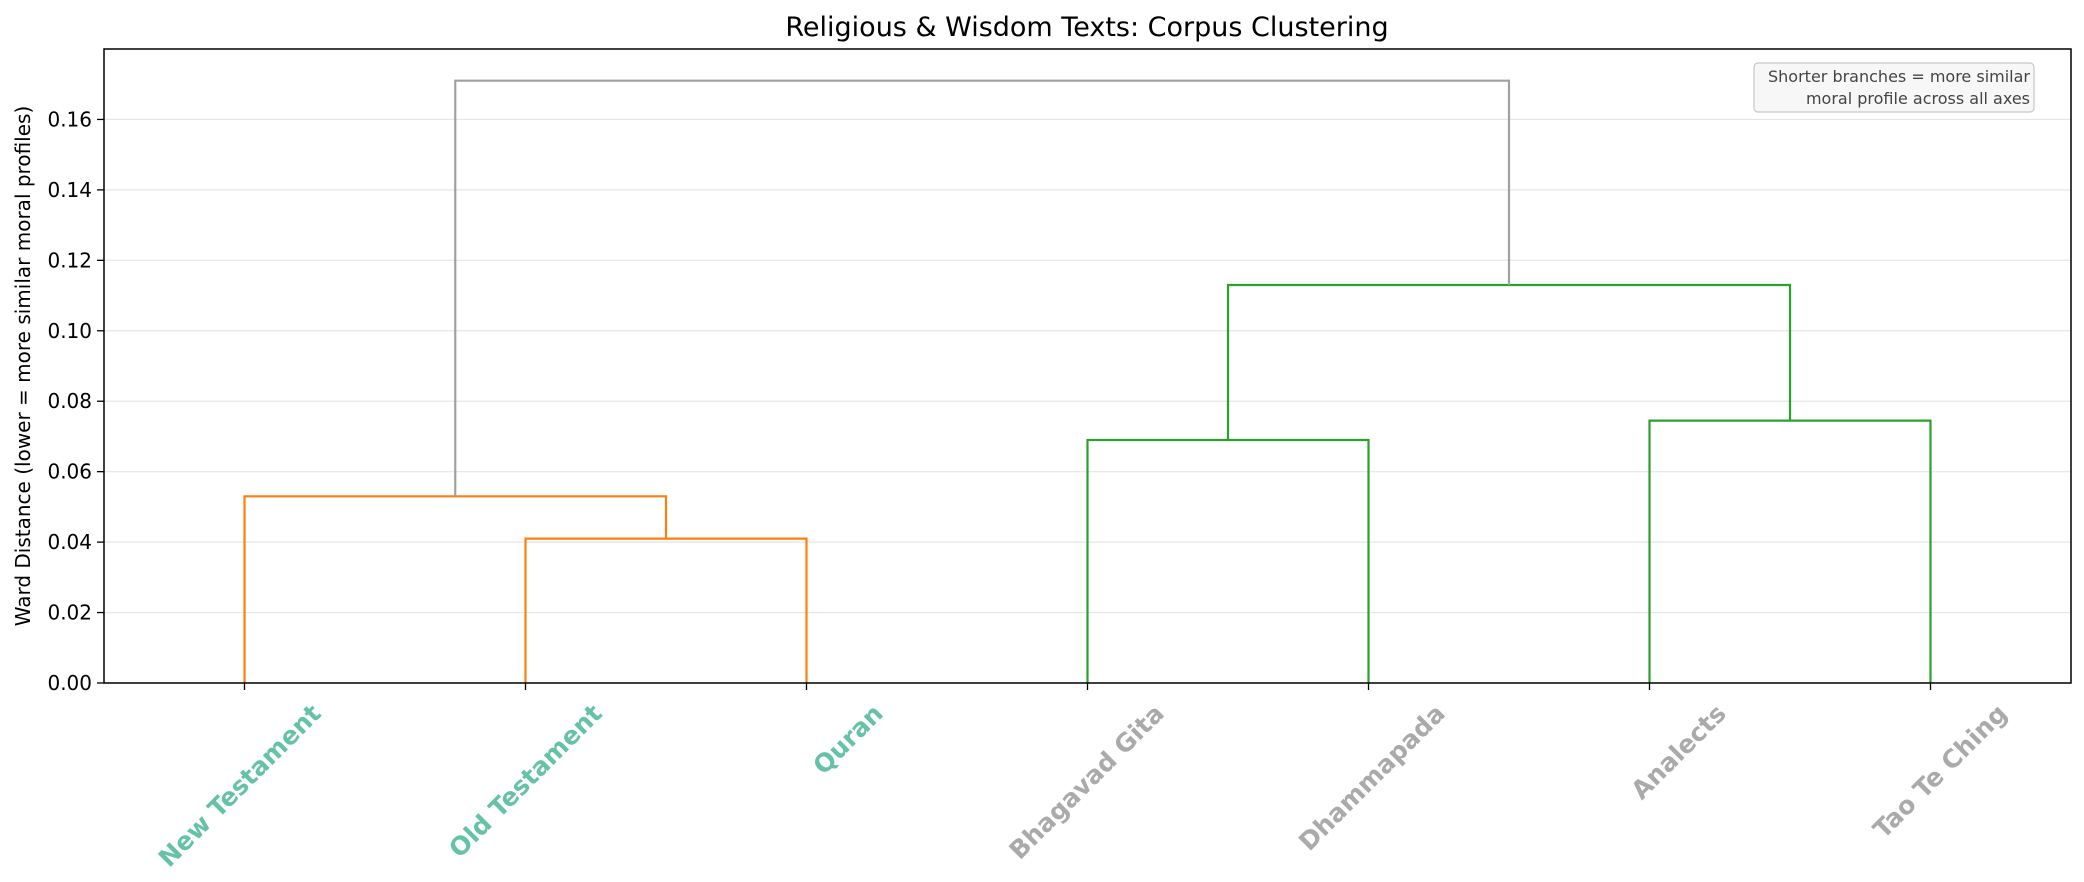 The width and height of the screenshot is (2084, 882). What do you see at coordinates (69, 683) in the screenshot?
I see `y-tick-label: 0.00` at bounding box center [69, 683].